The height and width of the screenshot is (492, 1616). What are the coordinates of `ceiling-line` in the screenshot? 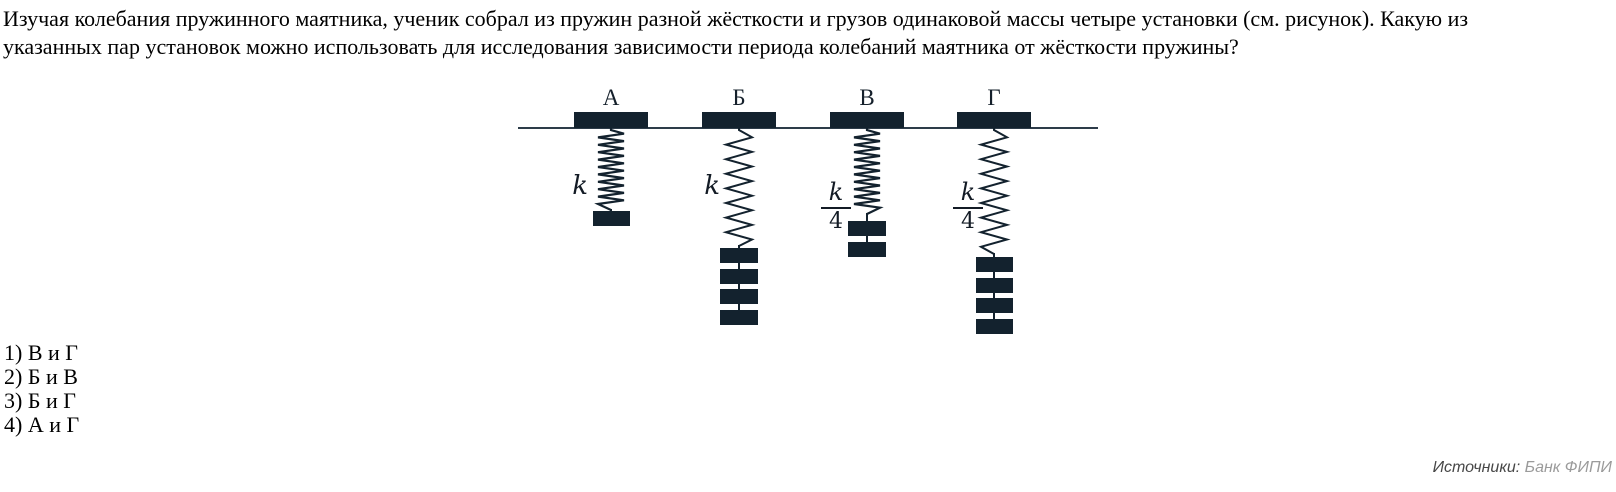 It's located at (808, 128).